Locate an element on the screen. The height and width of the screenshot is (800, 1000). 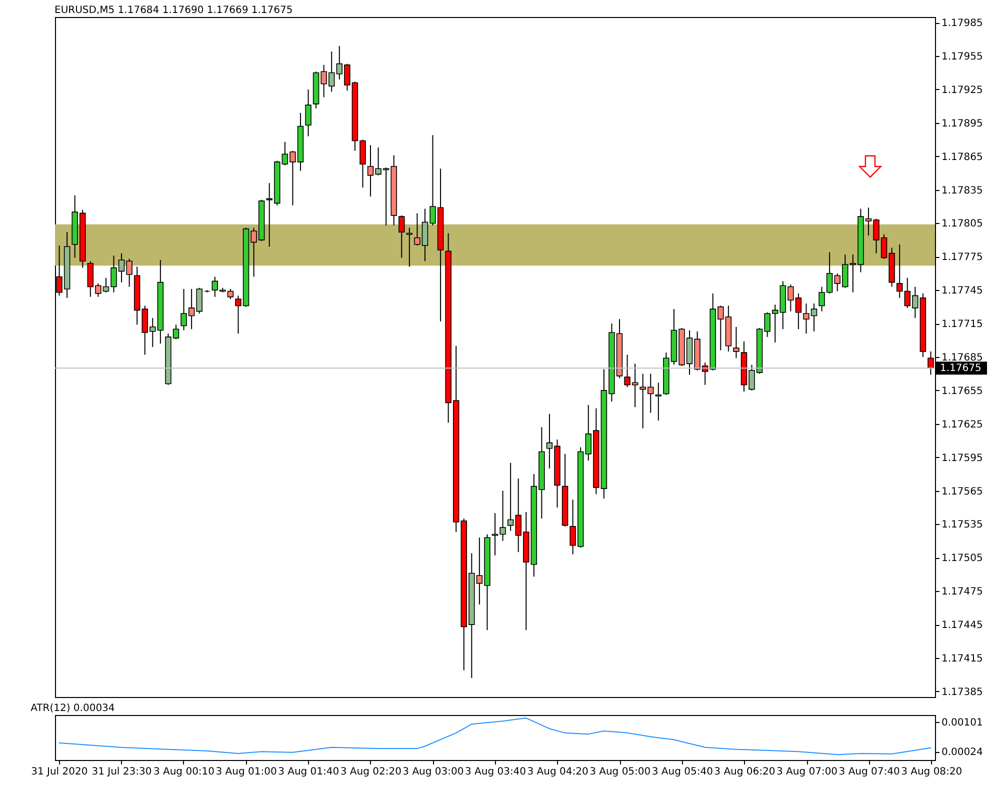
y-tick-label: 1.17805 is located at coordinates (962, 224).